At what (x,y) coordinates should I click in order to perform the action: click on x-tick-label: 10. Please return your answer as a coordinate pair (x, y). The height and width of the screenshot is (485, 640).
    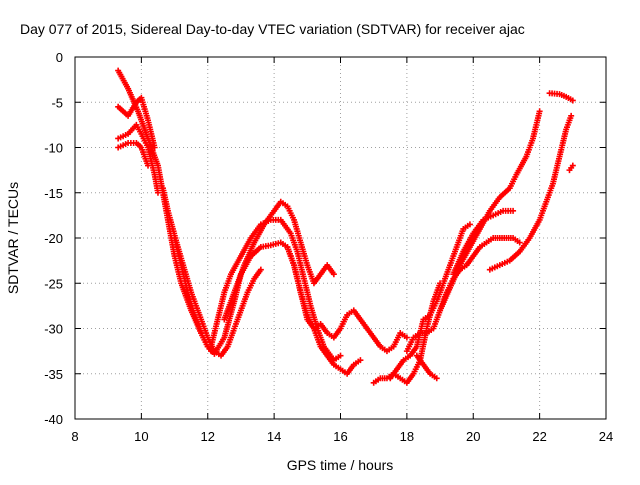
    Looking at the image, I should click on (141, 436).